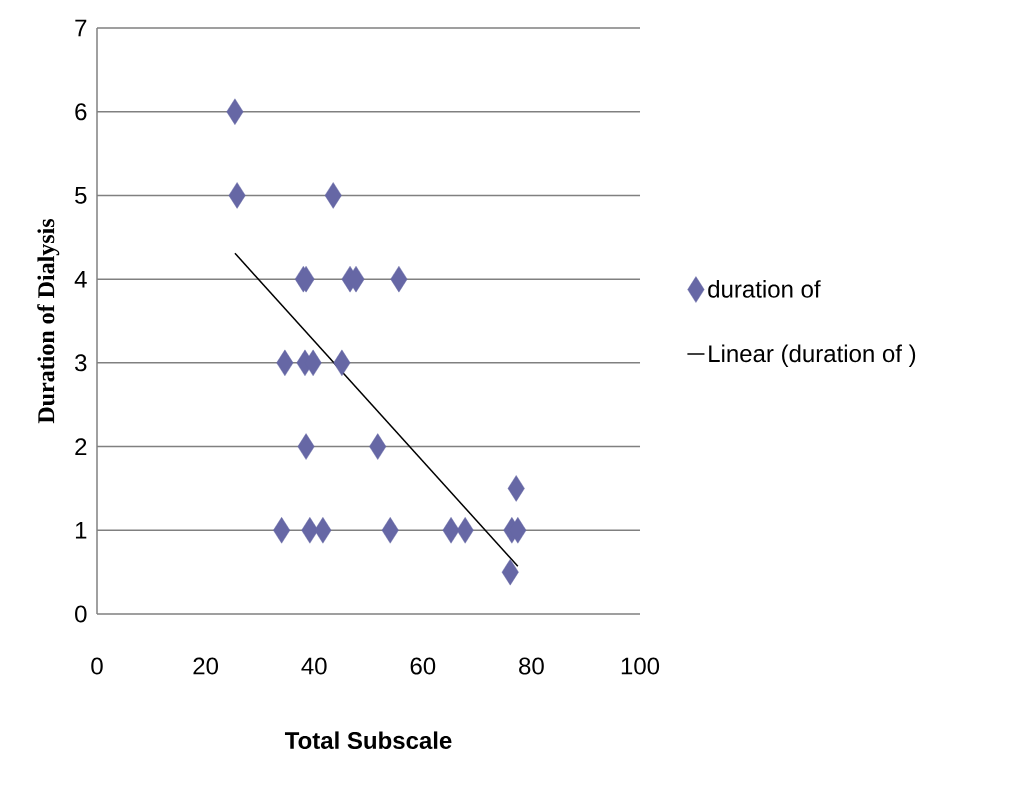 The height and width of the screenshot is (796, 1033). Describe the element at coordinates (48, 321) in the screenshot. I see `y-axis-title: Duration of Dialysis` at that location.